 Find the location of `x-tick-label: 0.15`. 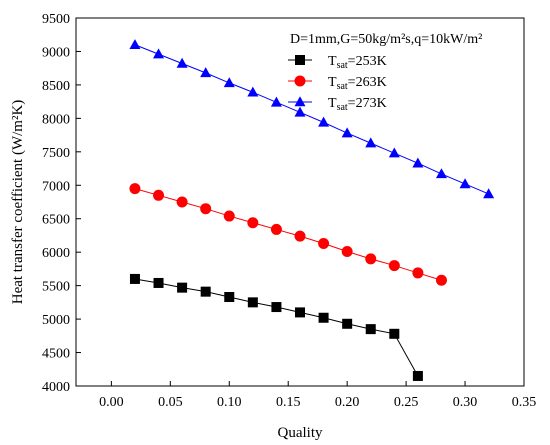

x-tick-label: 0.15 is located at coordinates (288, 402).